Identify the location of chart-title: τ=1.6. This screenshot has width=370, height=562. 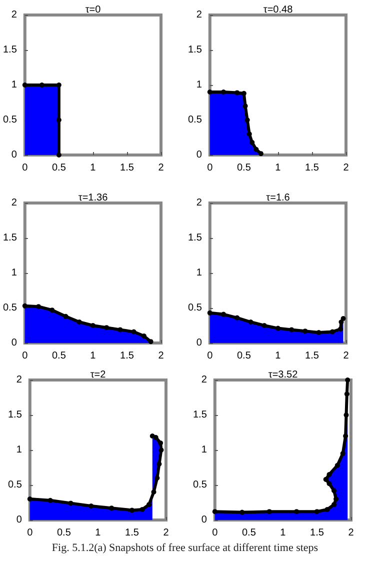
(278, 198).